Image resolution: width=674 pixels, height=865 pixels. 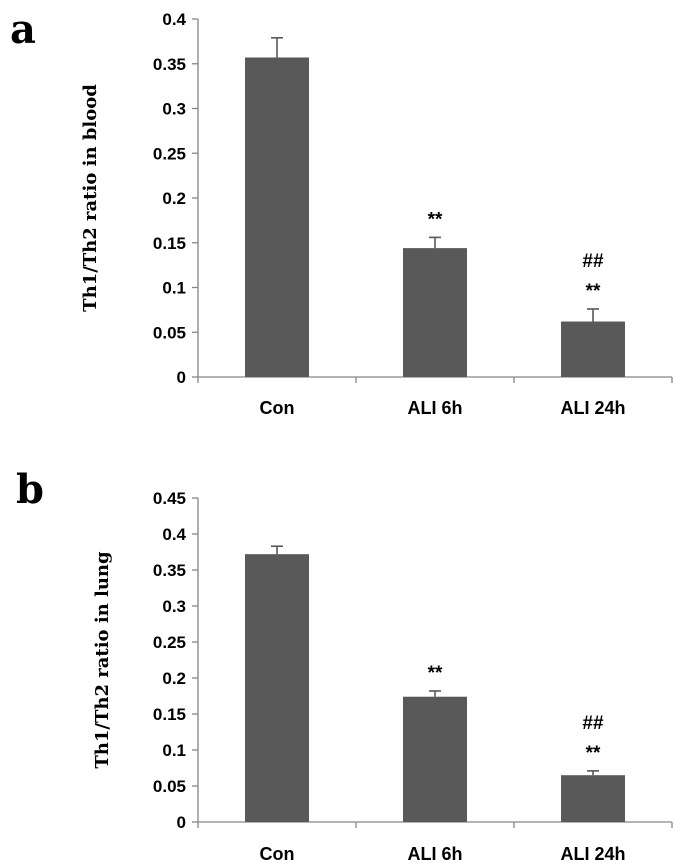 I want to click on y-axis-label: Th1/Th2 ratio in lung, so click(x=102, y=660).